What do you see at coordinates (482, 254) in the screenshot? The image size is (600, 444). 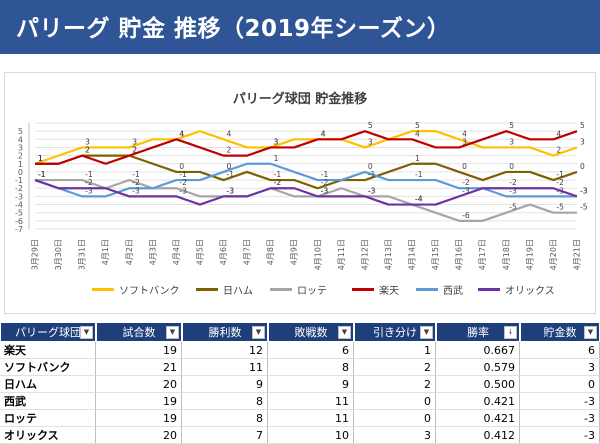 I see `x-tick-label: 4月17日` at bounding box center [482, 254].